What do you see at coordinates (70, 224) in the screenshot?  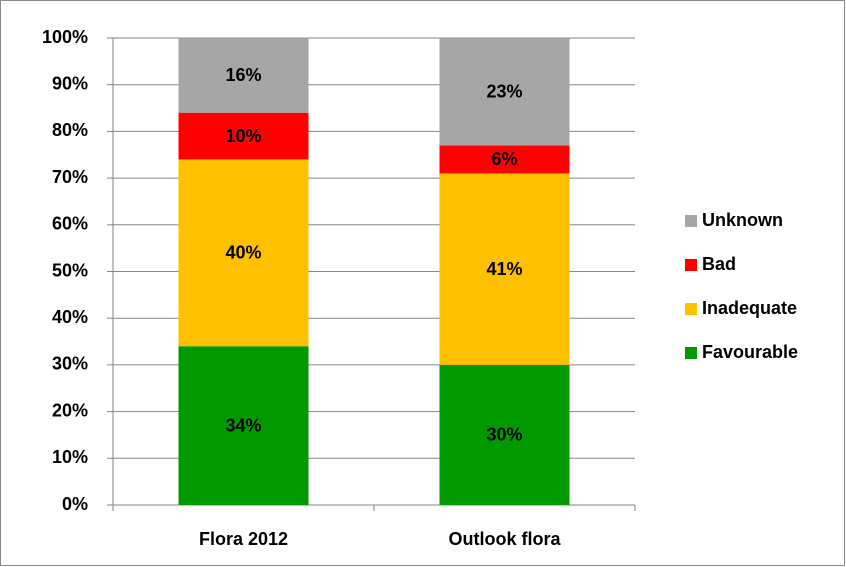 I see `y-tick-label: 60%` at bounding box center [70, 224].